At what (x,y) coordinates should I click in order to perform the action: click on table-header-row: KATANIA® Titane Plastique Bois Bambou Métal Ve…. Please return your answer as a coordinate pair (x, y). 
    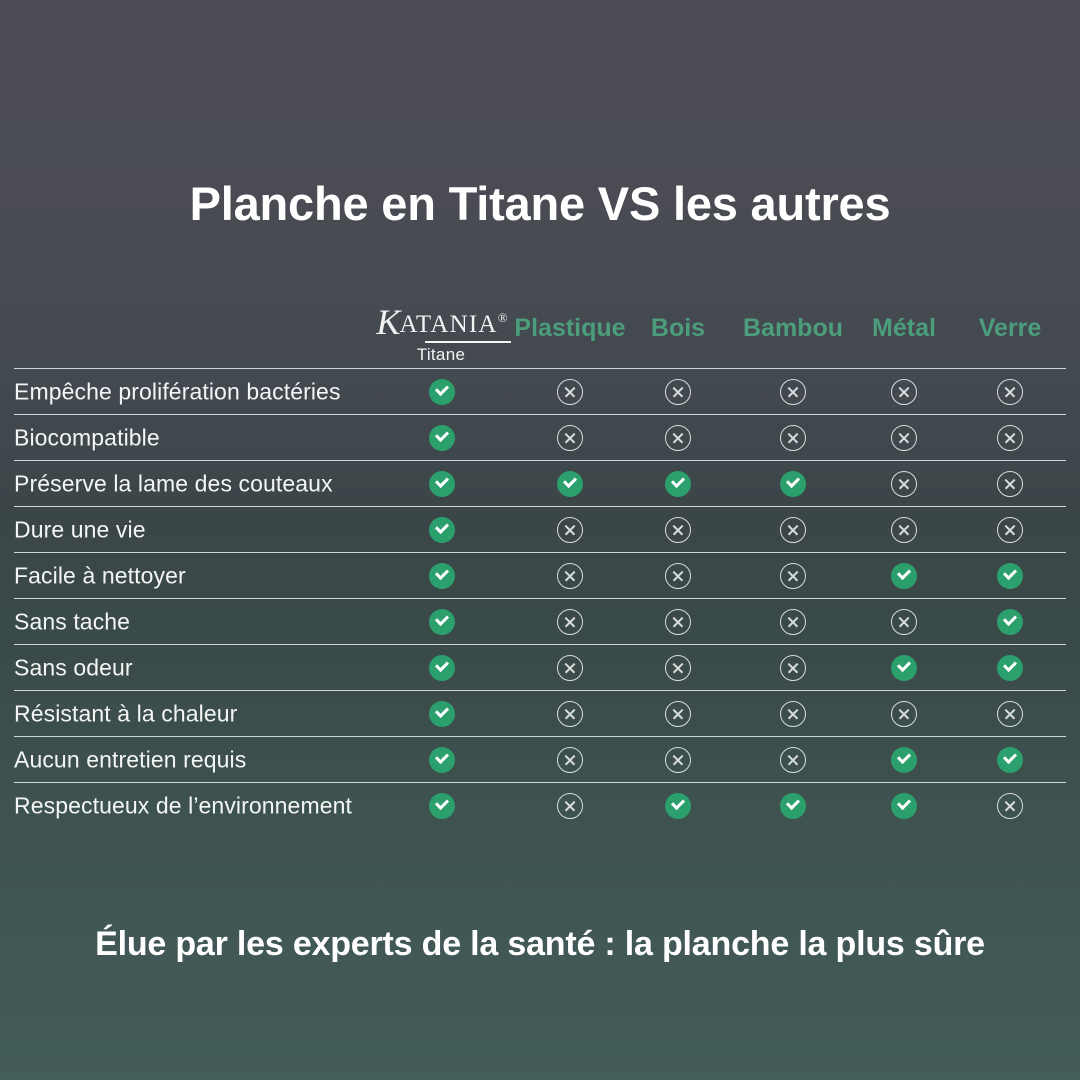
    Looking at the image, I should click on (540, 334).